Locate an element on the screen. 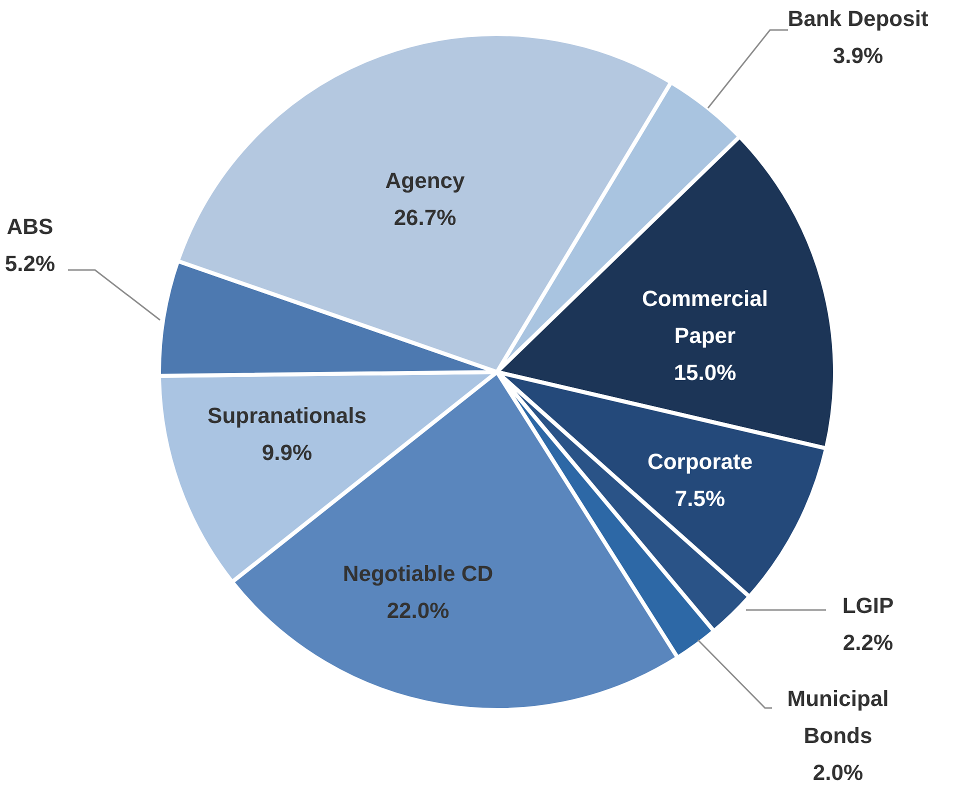 Image resolution: width=966 pixels, height=793 pixels. slice-label: Bank Deposit is located at coordinates (858, 19).